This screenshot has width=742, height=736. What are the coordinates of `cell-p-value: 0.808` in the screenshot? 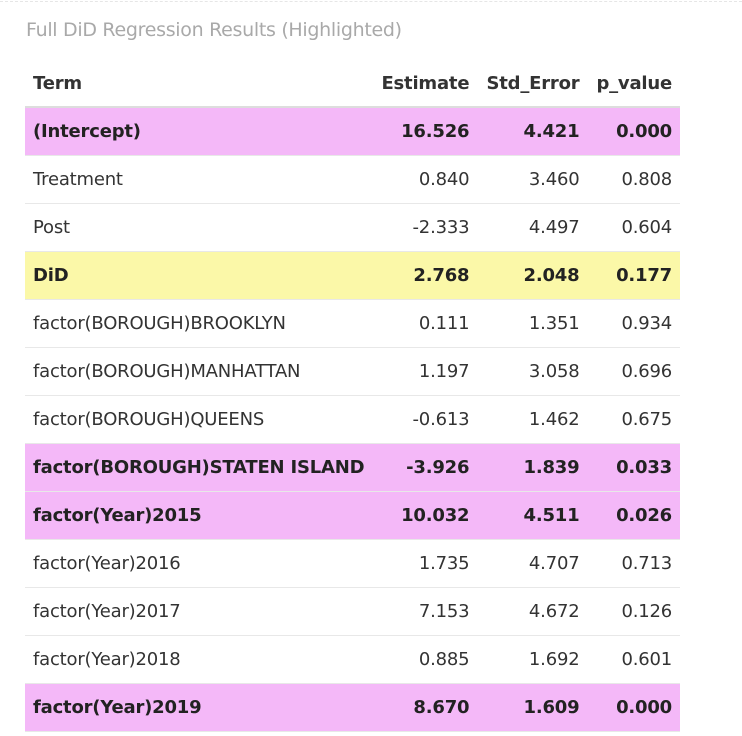 It's located at (633, 179).